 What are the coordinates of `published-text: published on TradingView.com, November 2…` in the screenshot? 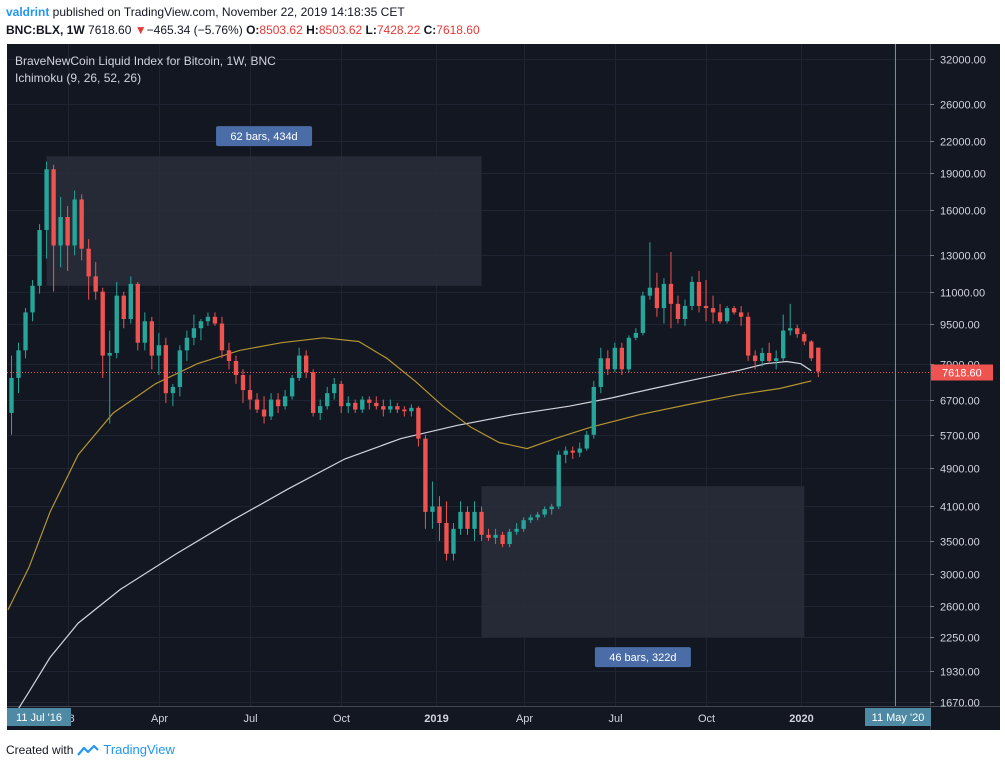 It's located at (227, 12).